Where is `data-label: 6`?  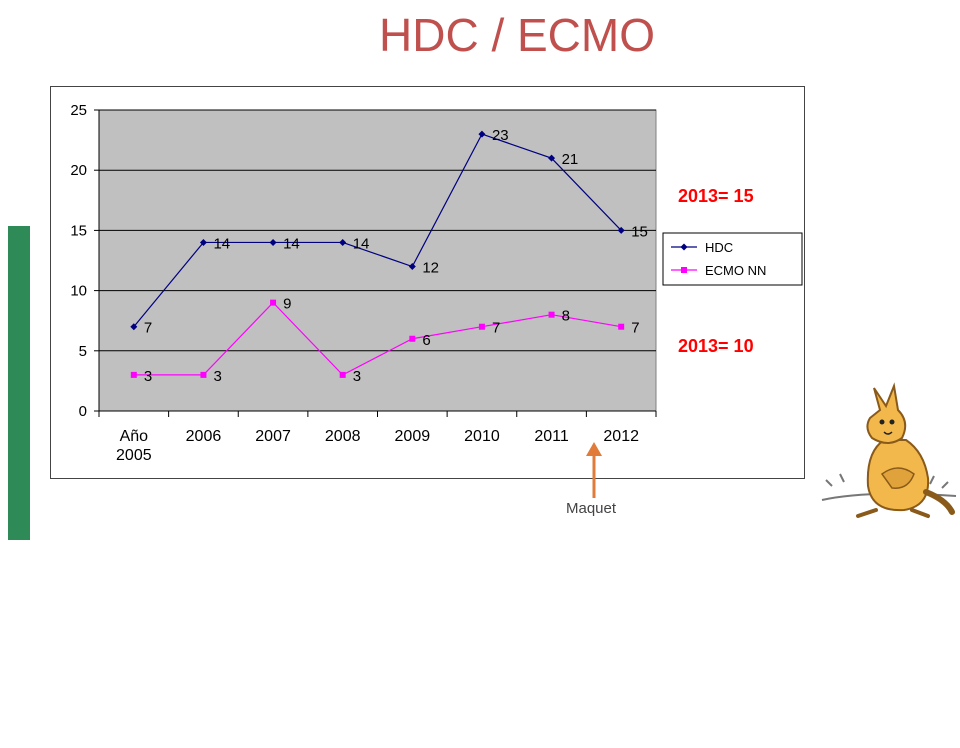
data-label: 6 is located at coordinates (426, 340).